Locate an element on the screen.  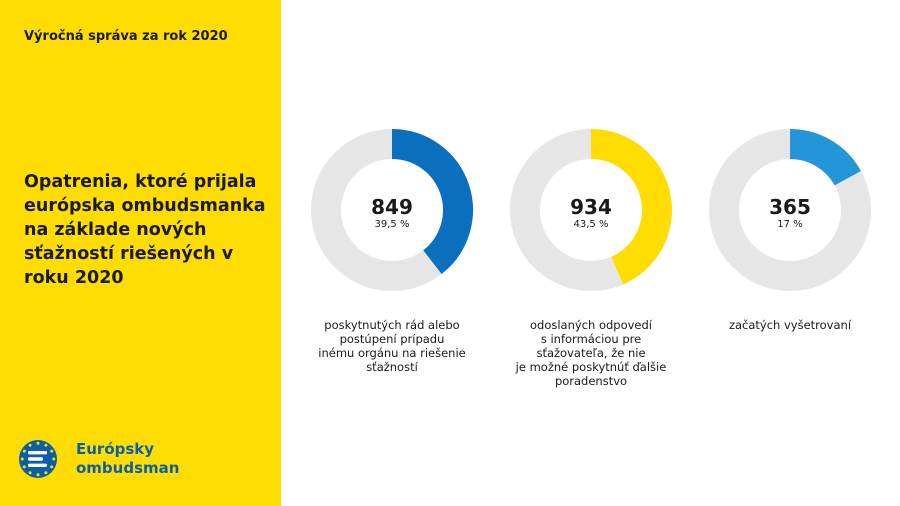
caption-line: sťažovateľa, že nie is located at coordinates (591, 353).